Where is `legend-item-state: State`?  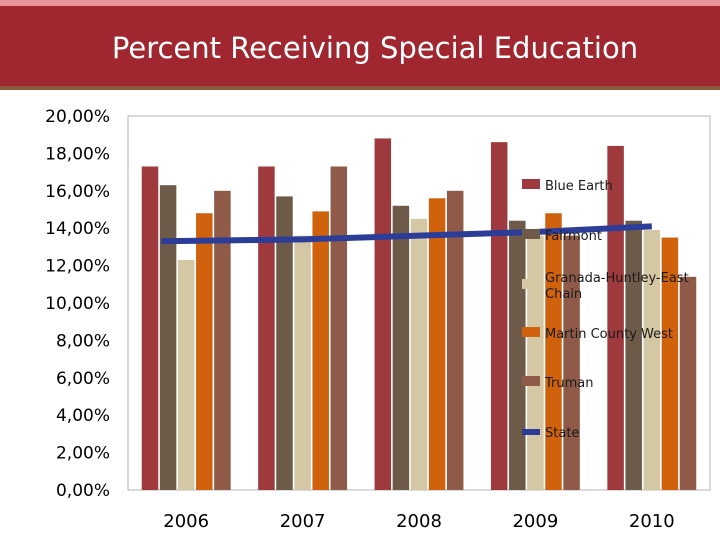 legend-item-state: State is located at coordinates (550, 433).